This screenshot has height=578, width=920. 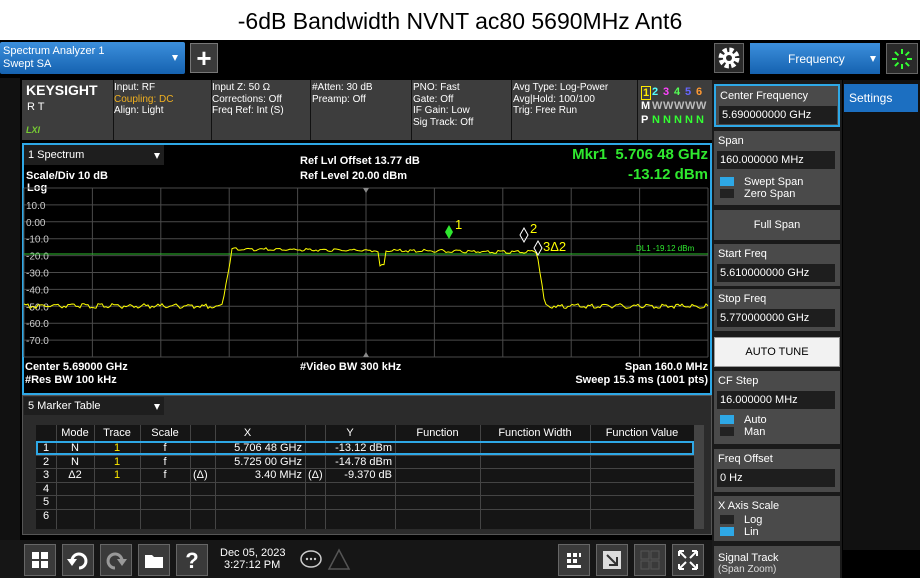 I want to click on layout-button, so click(x=650, y=560).